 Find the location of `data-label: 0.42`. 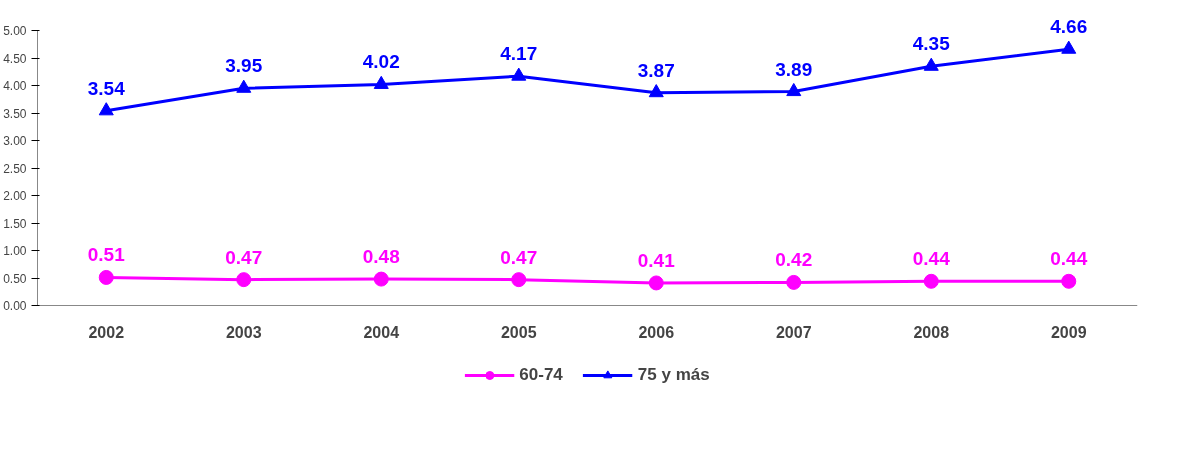

data-label: 0.42 is located at coordinates (794, 260).